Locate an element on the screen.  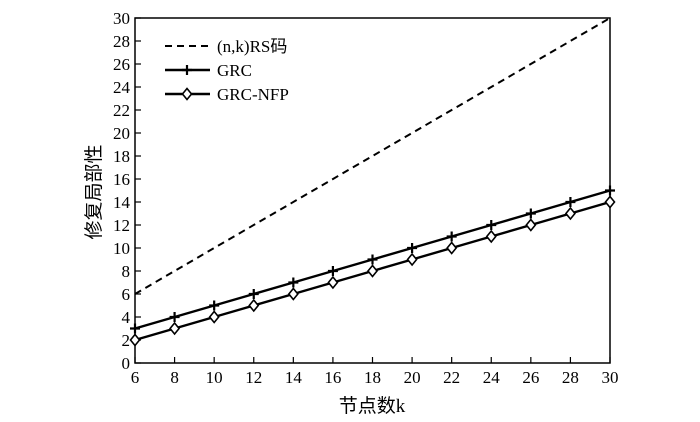
y-tick-label: 10 is located at coordinates (121, 248).